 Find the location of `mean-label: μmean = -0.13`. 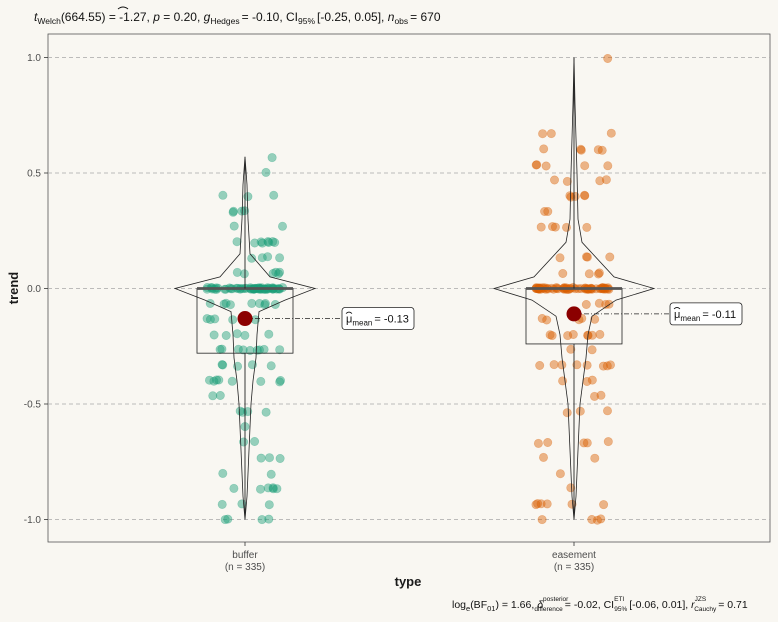

mean-label: μmean = -0.13 is located at coordinates (377, 321).